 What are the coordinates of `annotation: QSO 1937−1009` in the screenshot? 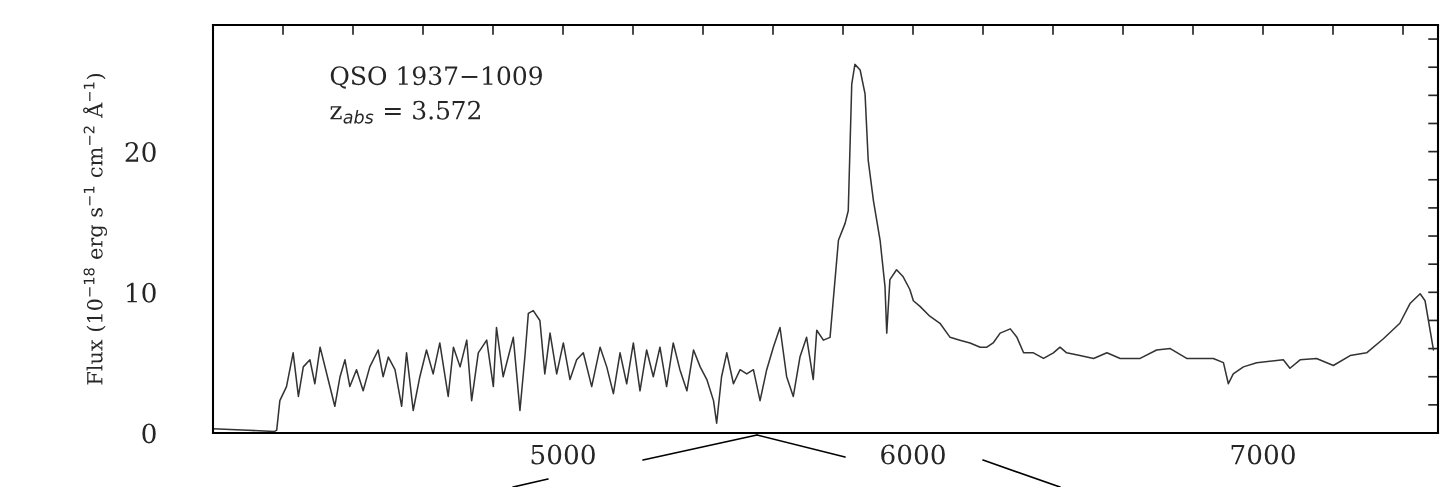 It's located at (436, 77).